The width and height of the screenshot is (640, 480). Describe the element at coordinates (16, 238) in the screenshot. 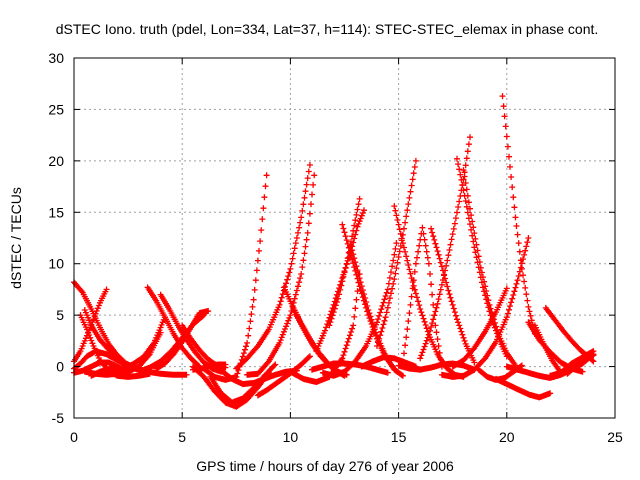

I see `y-axis-label: dSTEC / TECUs` at that location.